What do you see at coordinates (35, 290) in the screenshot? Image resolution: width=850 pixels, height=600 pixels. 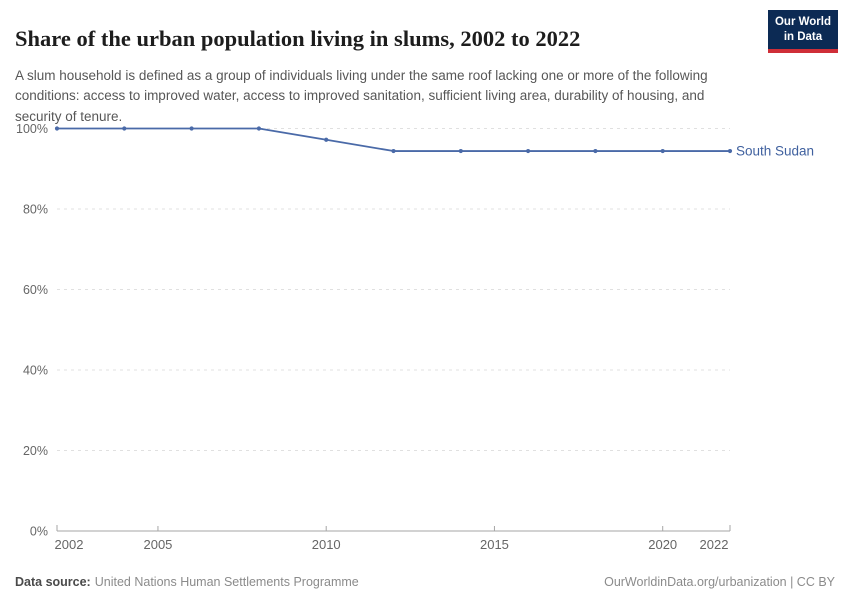 I see `y-tick-label: 60%` at bounding box center [35, 290].